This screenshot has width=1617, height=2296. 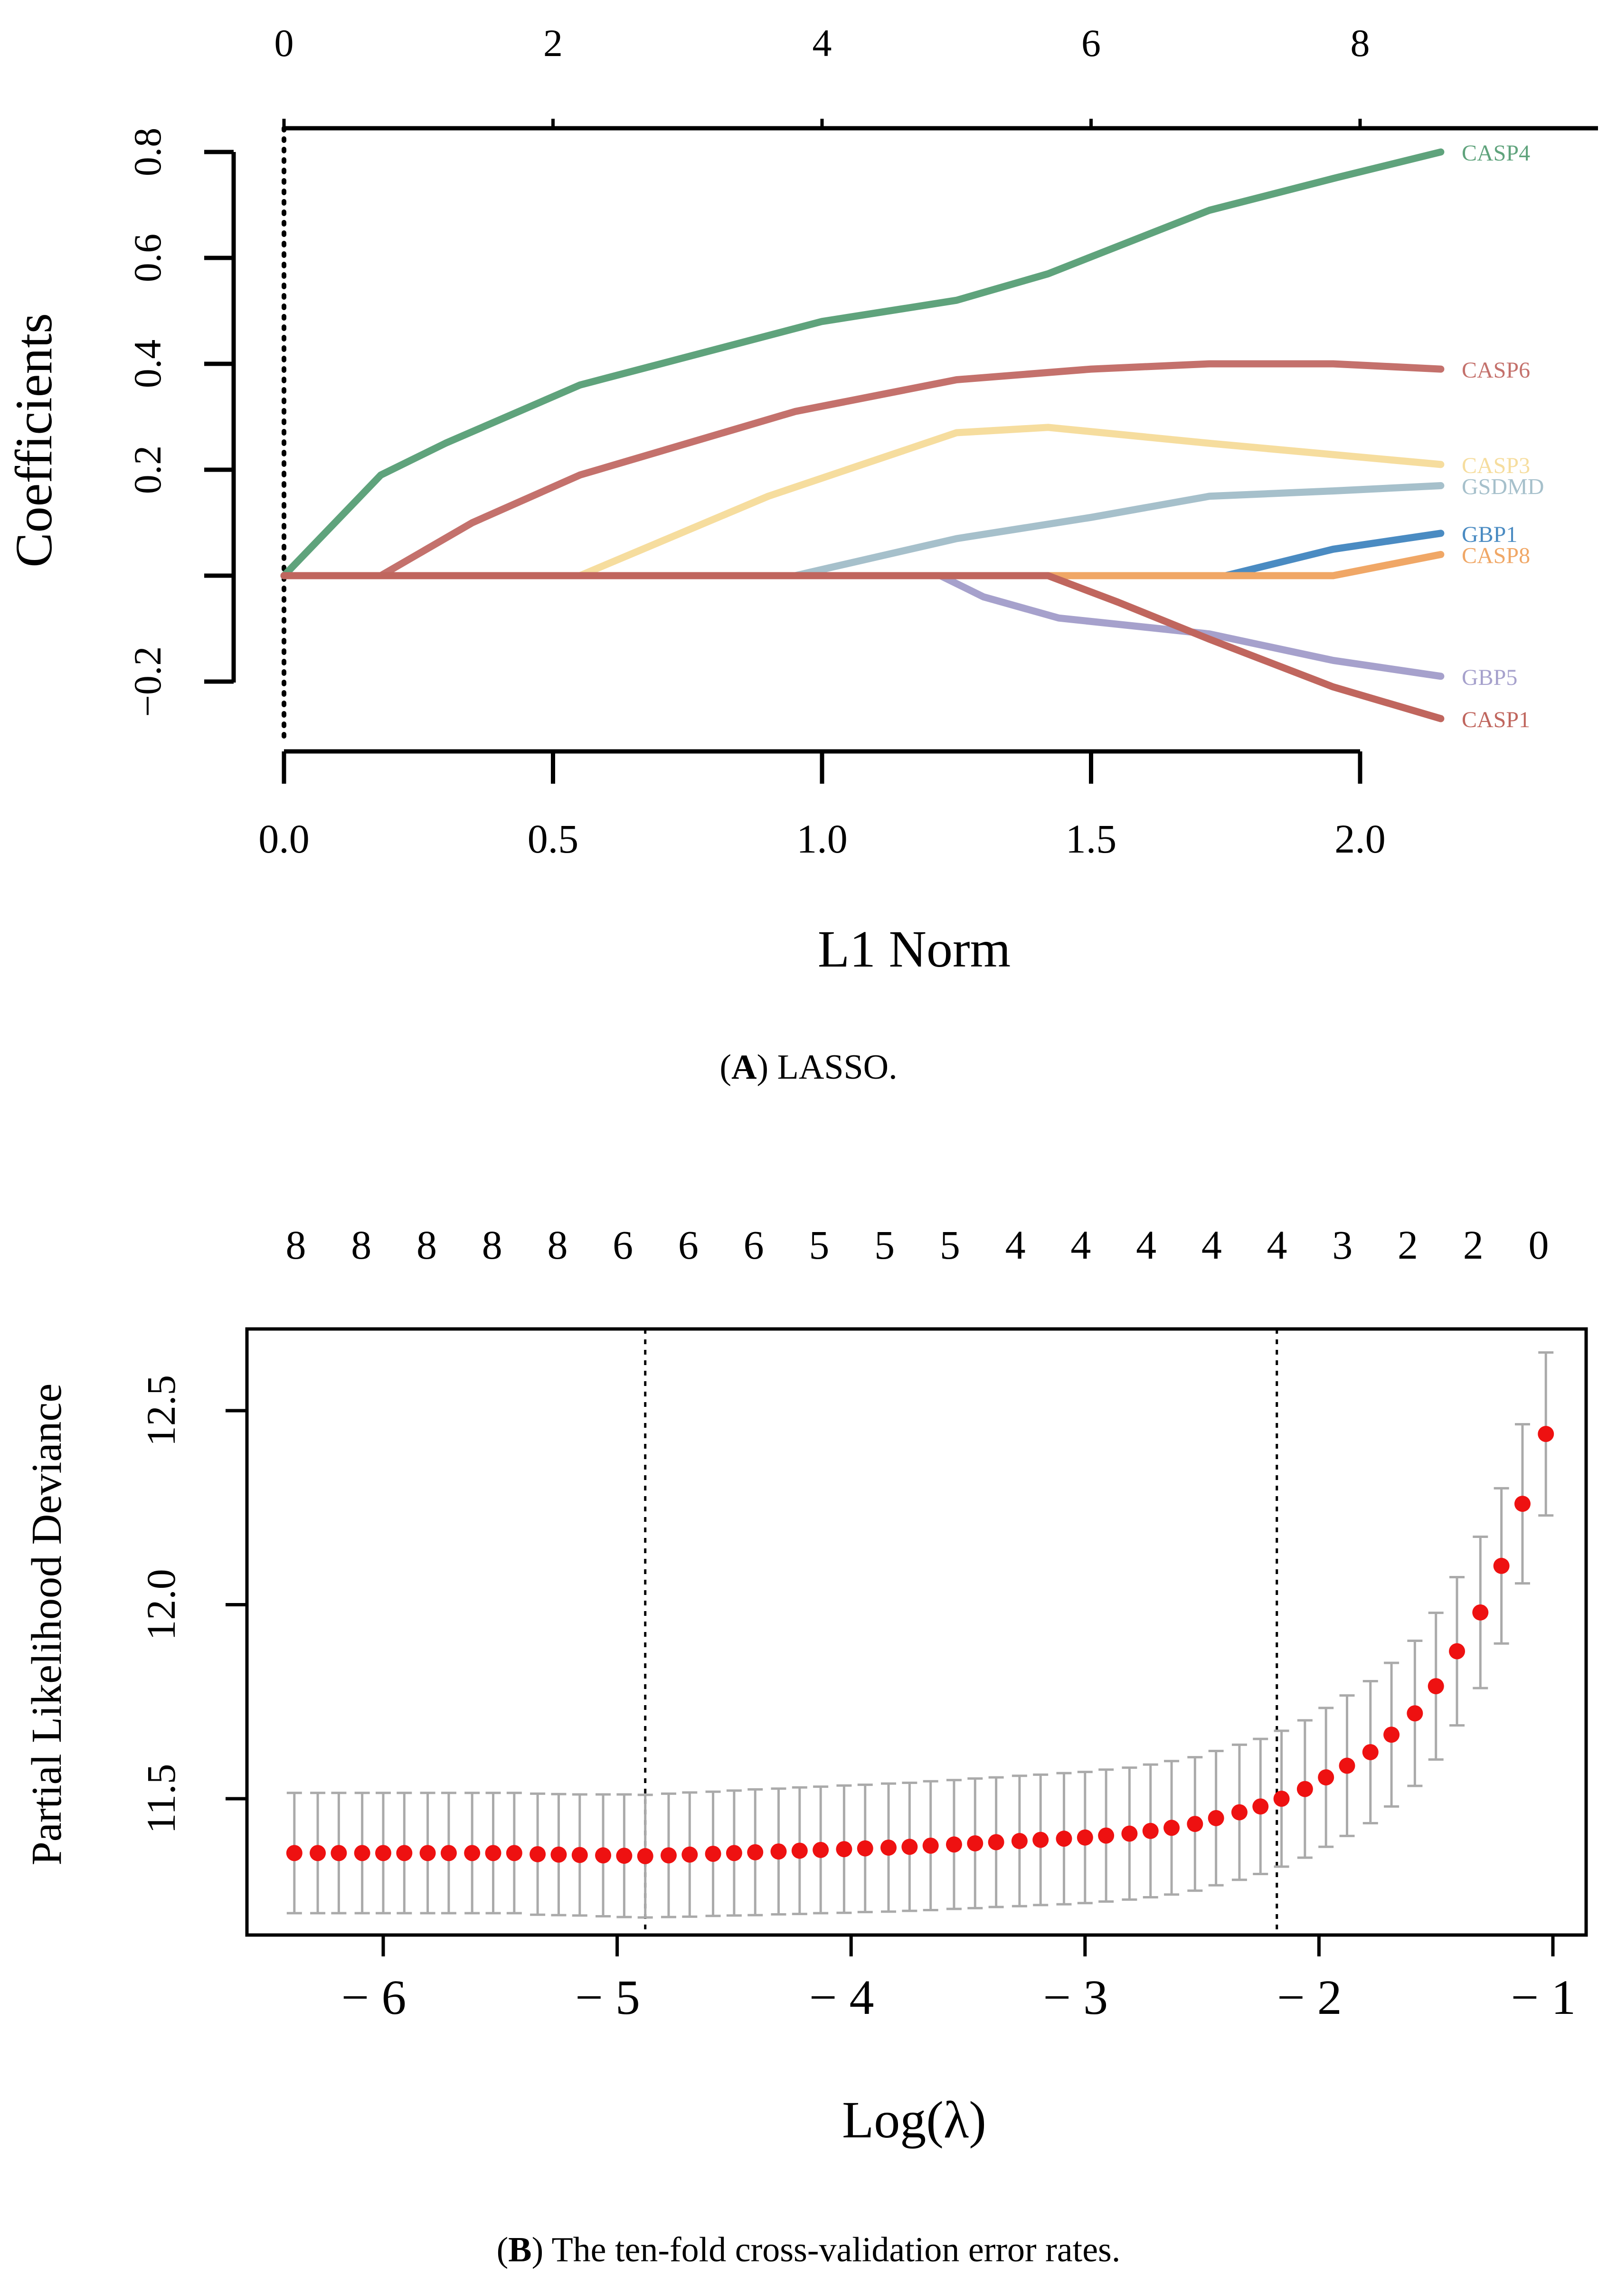 I want to click on series-label-casp4: CASP4, so click(x=1496, y=153).